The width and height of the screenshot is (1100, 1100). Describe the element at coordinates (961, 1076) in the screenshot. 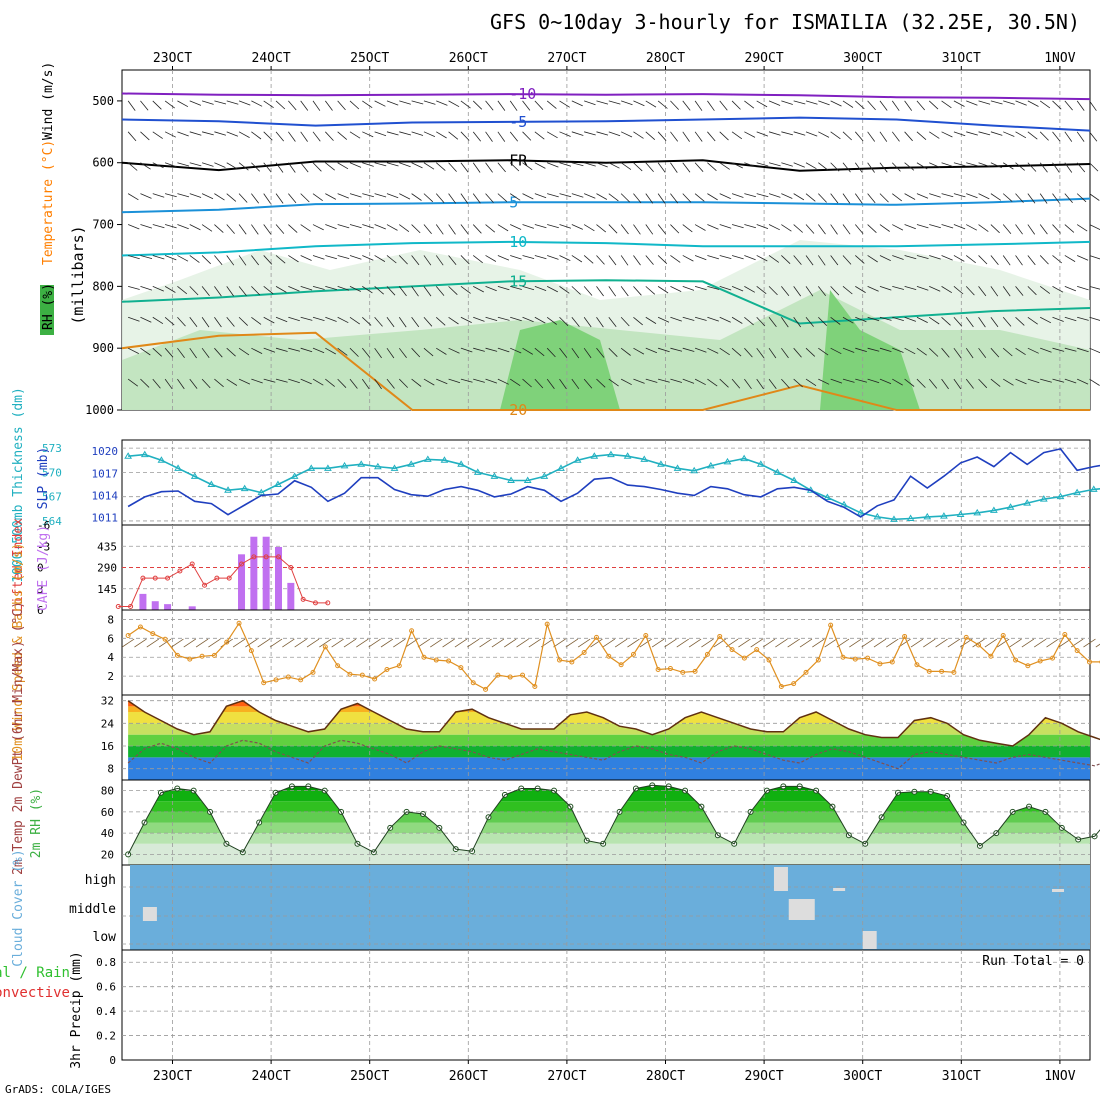

I see `x-tick-label-bottom: 31OCT` at that location.